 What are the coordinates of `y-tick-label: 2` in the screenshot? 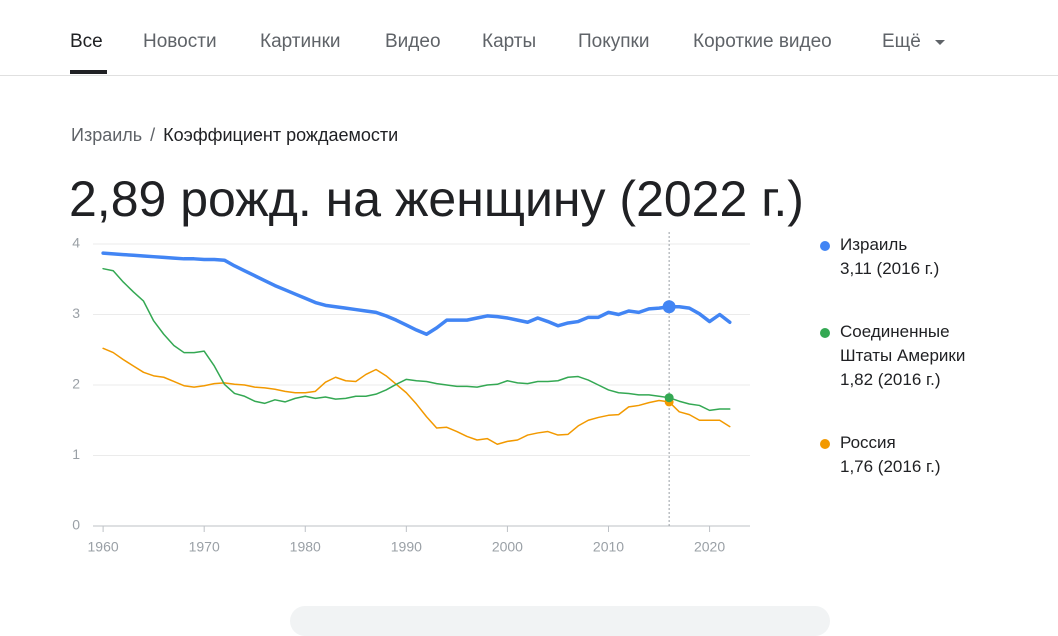 It's located at (76, 384).